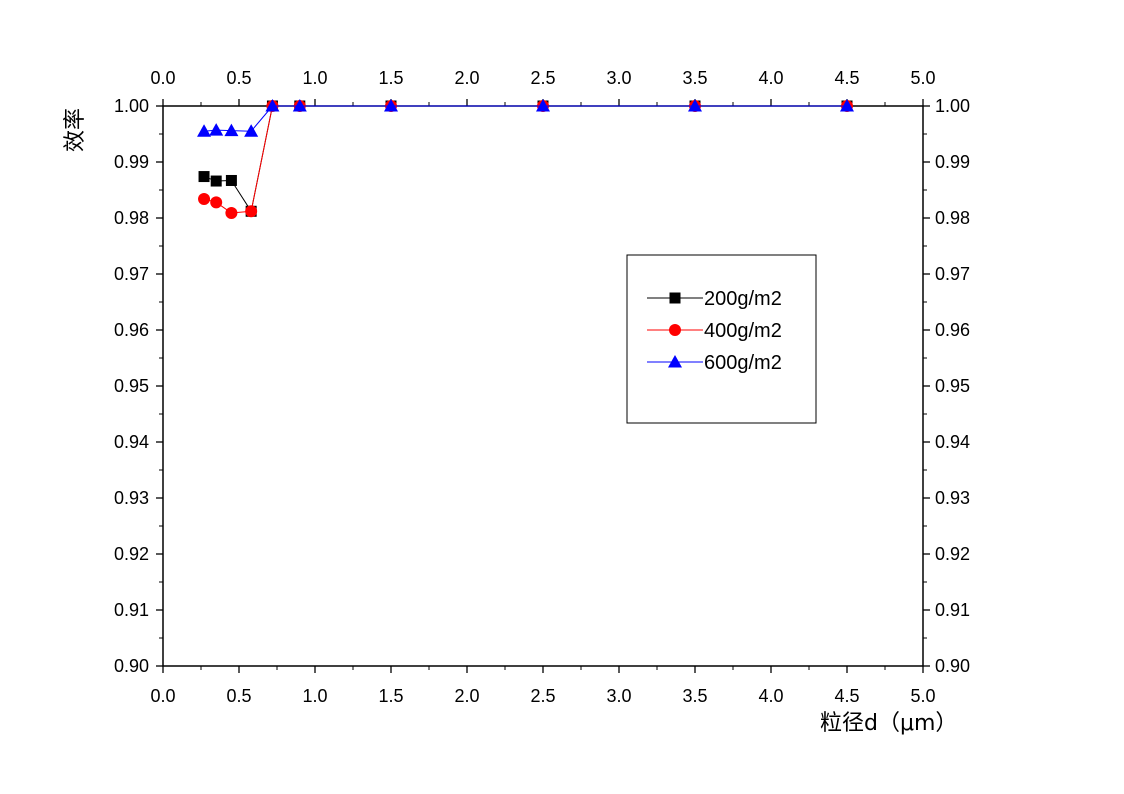 Image resolution: width=1124 pixels, height=794 pixels. Describe the element at coordinates (390, 696) in the screenshot. I see `x-tick-label: 1.5` at that location.